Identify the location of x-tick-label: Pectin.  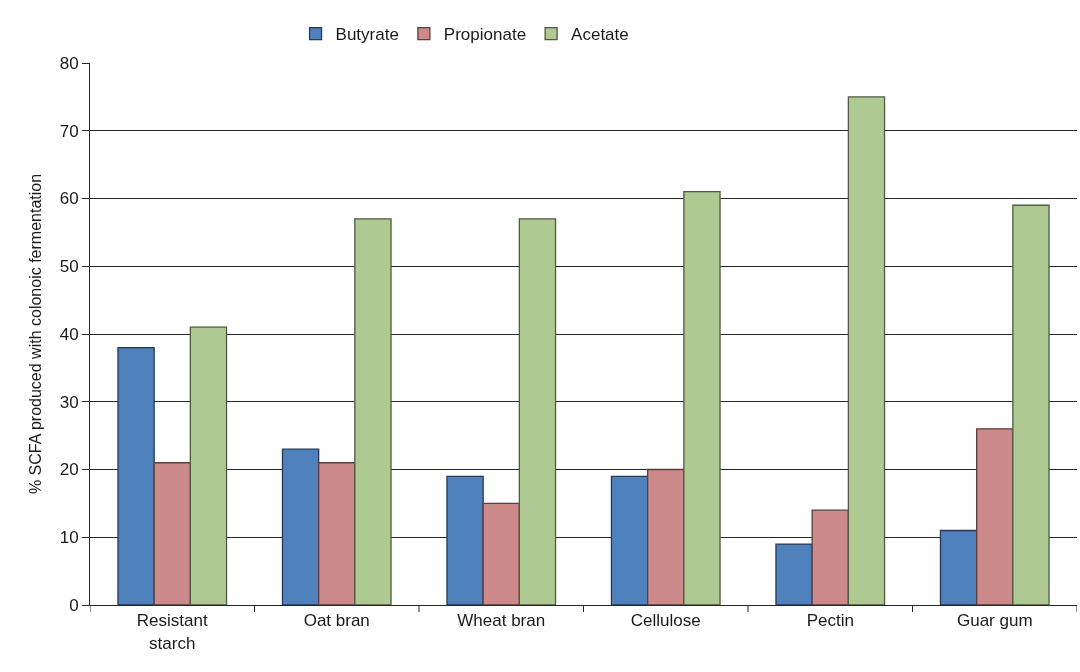
(830, 621).